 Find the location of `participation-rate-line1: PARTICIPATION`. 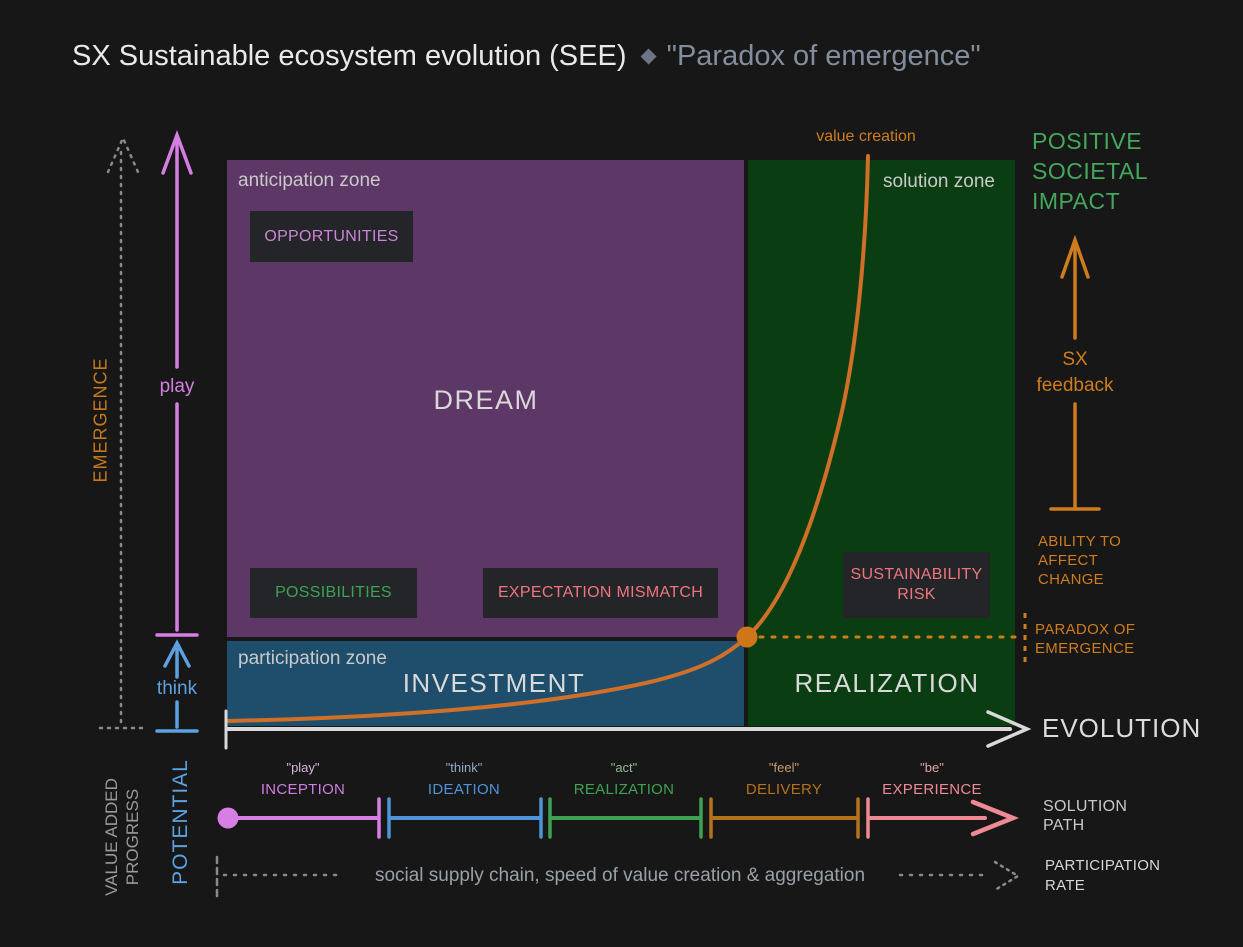

participation-rate-line1: PARTICIPATION is located at coordinates (1103, 865).